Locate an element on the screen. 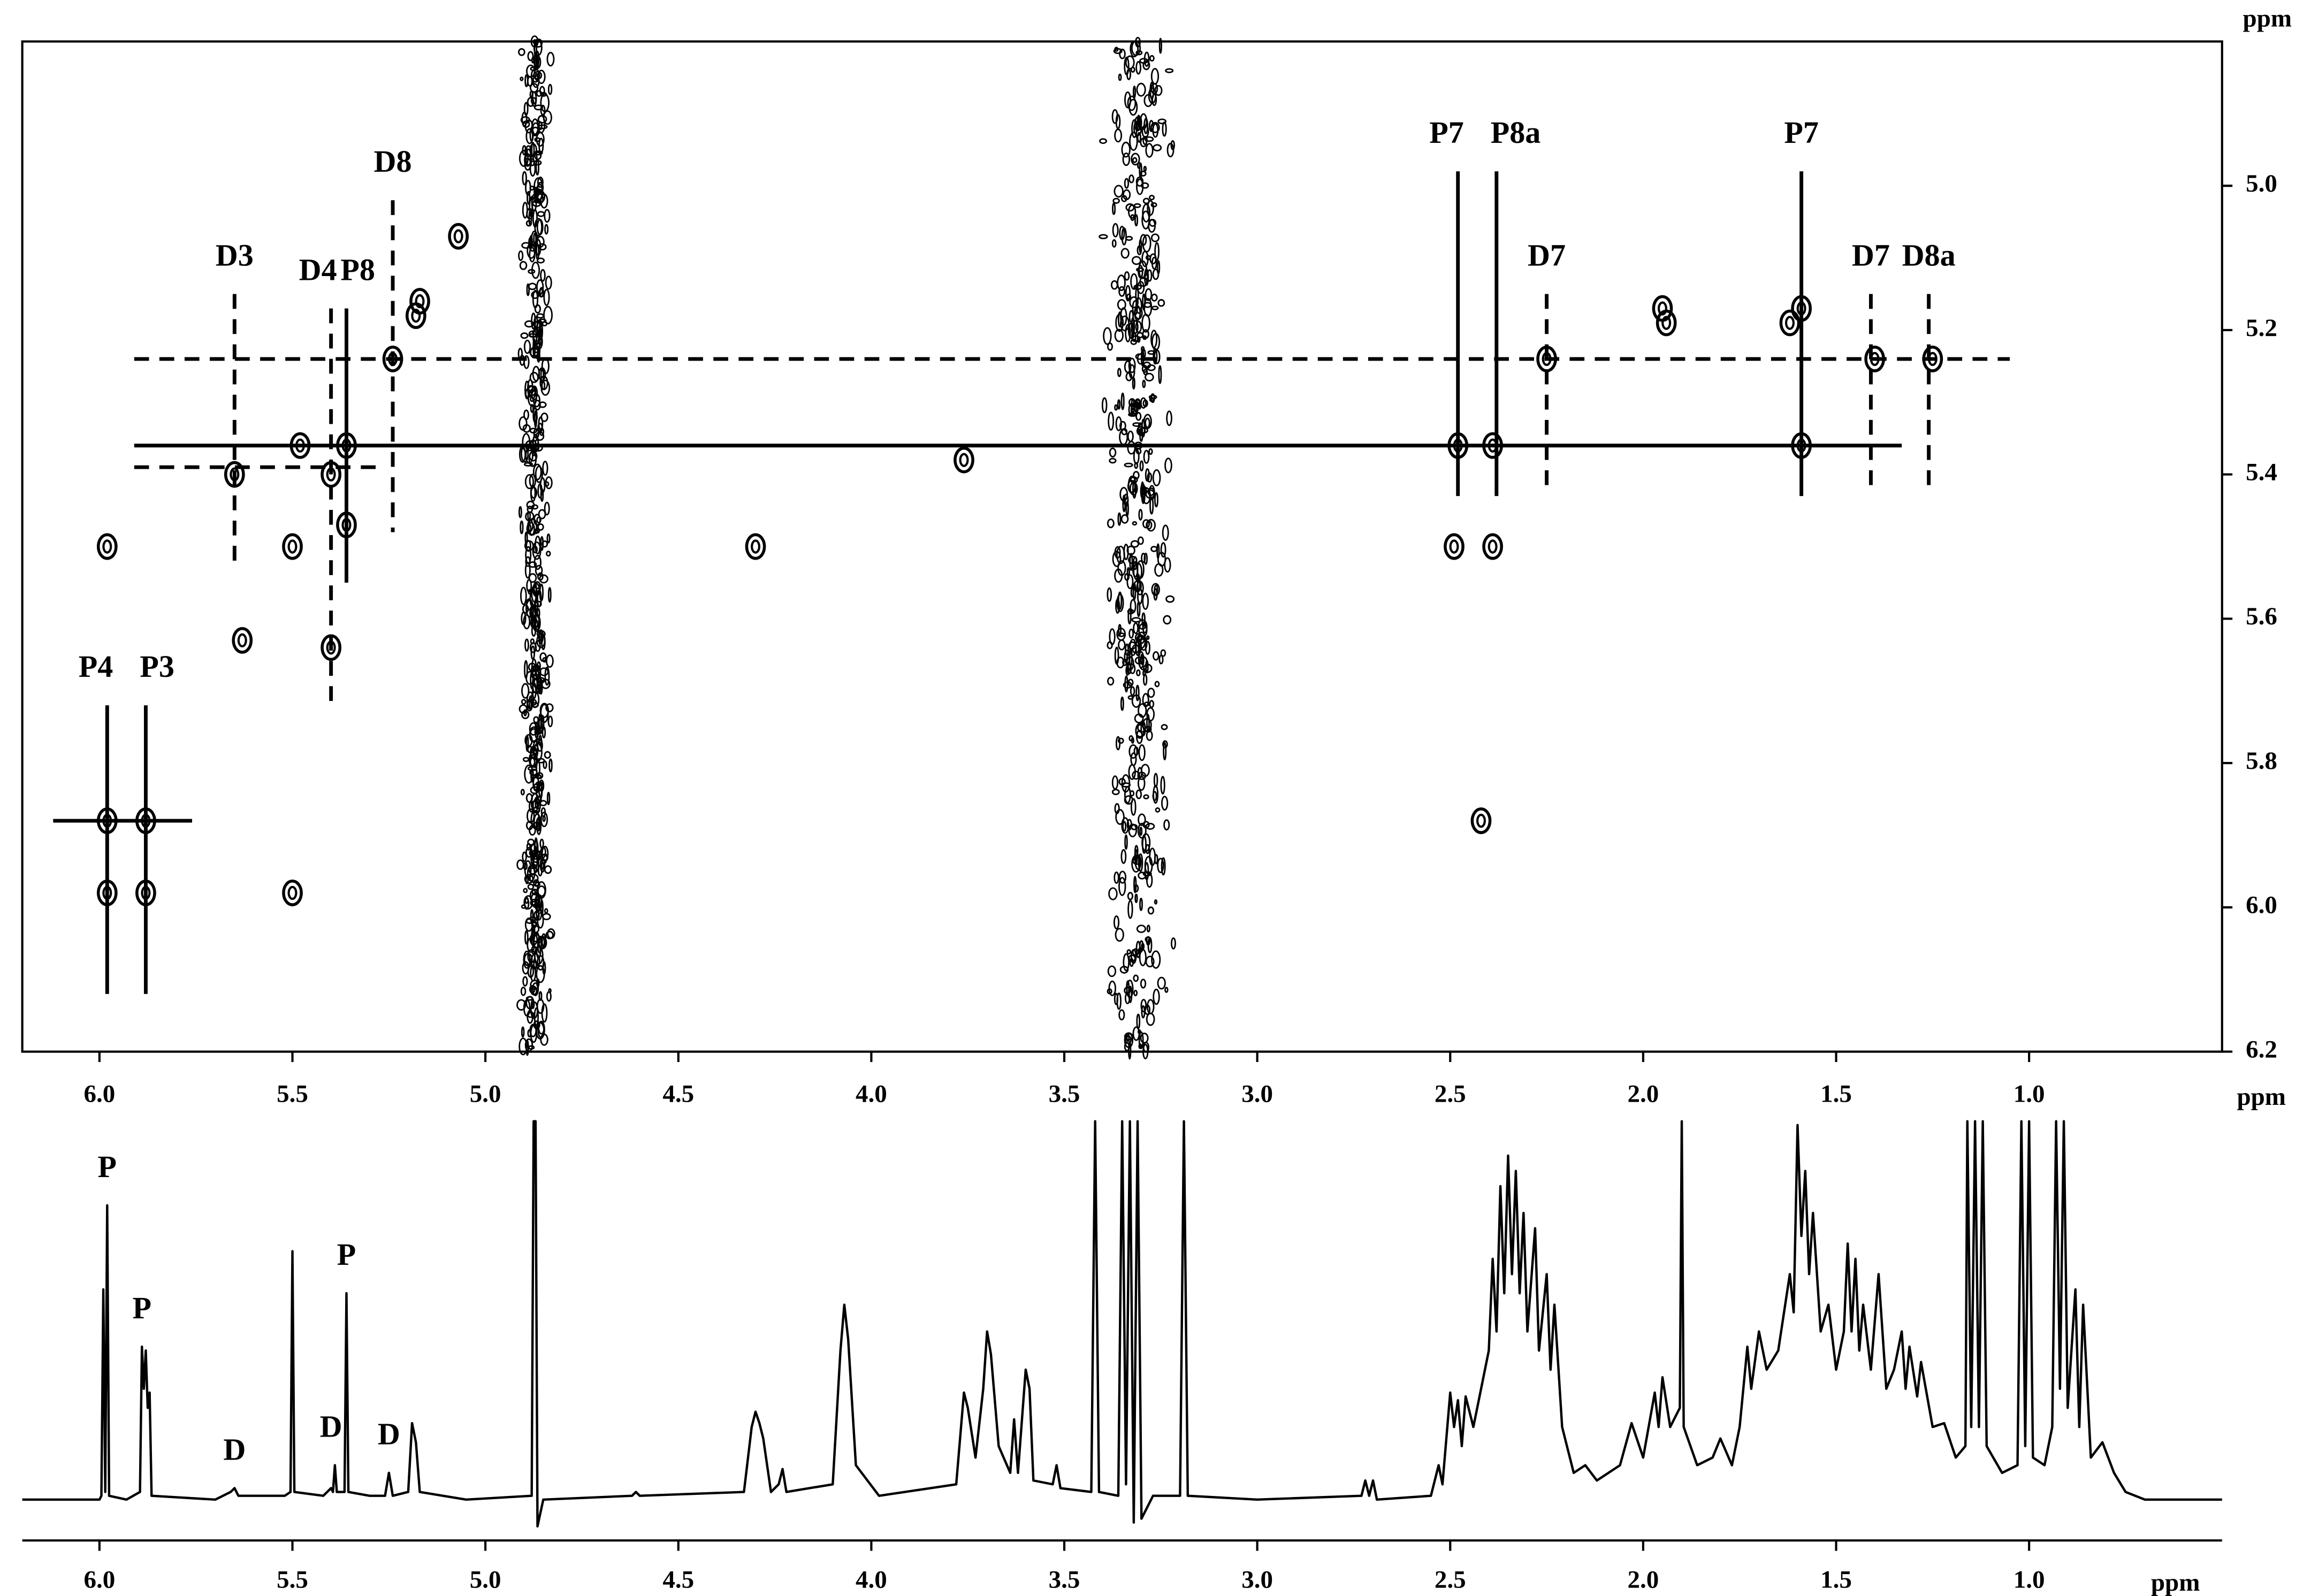 The width and height of the screenshot is (2311, 1596). y-tick-label: 5.8 is located at coordinates (2262, 761).